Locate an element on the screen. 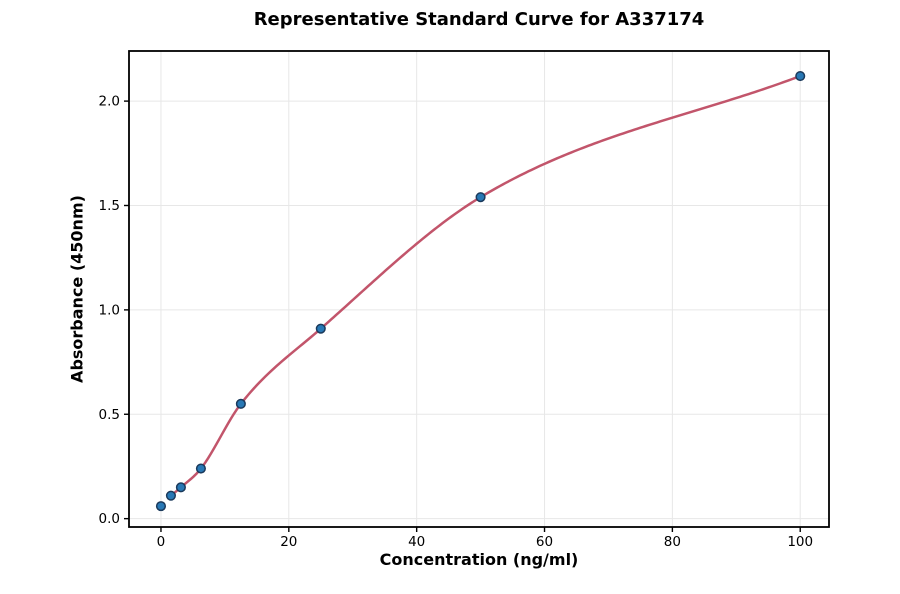 This screenshot has height=594, width=900. y-tick-label: 1.5 is located at coordinates (109, 206).